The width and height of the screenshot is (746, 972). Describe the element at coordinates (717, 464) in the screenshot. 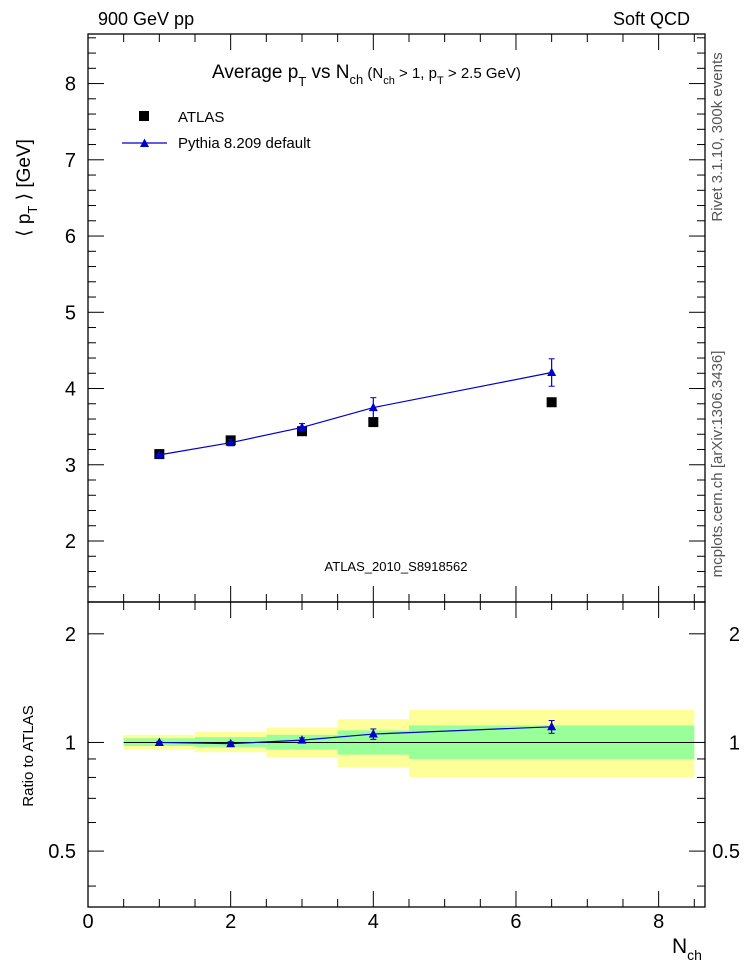

I see `side-label-mcplots: mcplots.cern.ch [arXiv:1306.3436]` at that location.